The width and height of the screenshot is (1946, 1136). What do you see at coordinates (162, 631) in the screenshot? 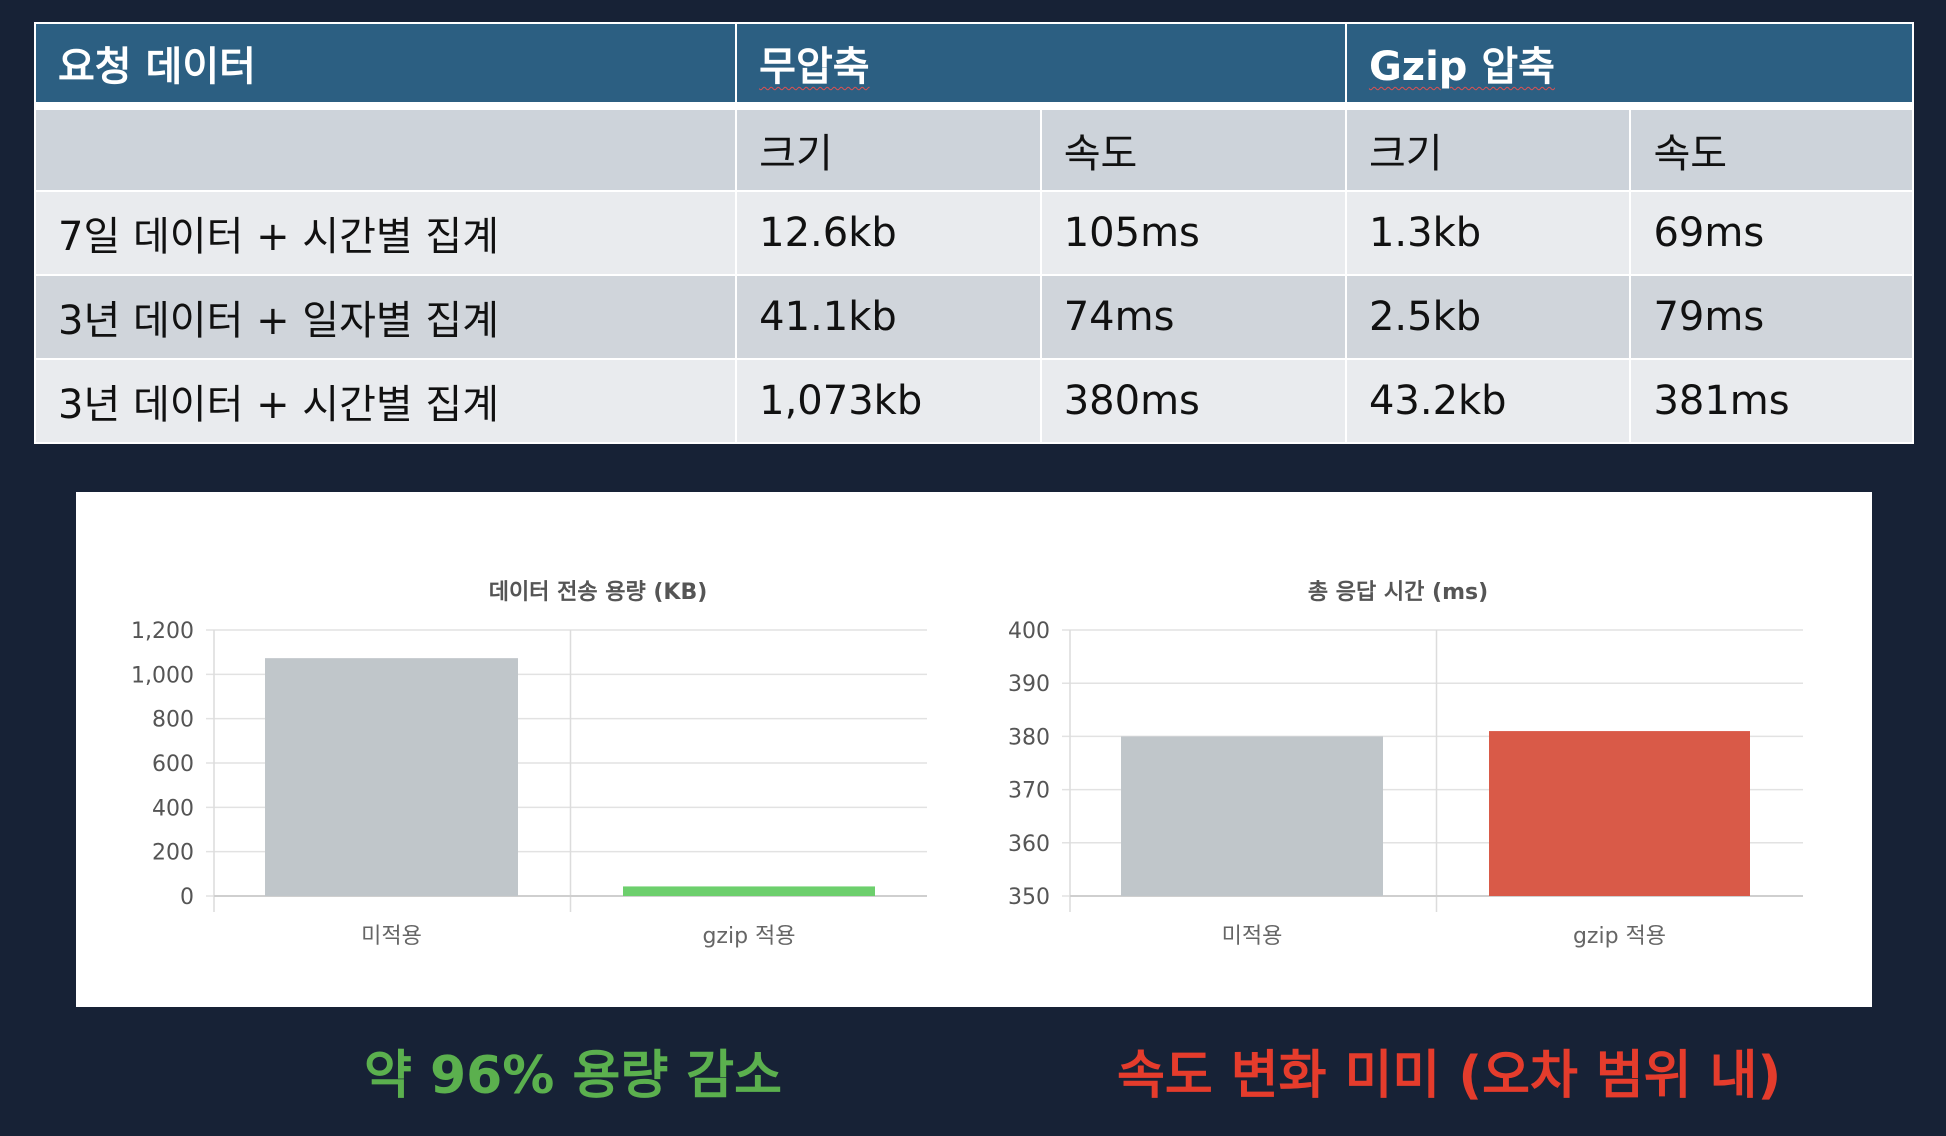
I see `y-tick-label: 1,200` at bounding box center [162, 631].